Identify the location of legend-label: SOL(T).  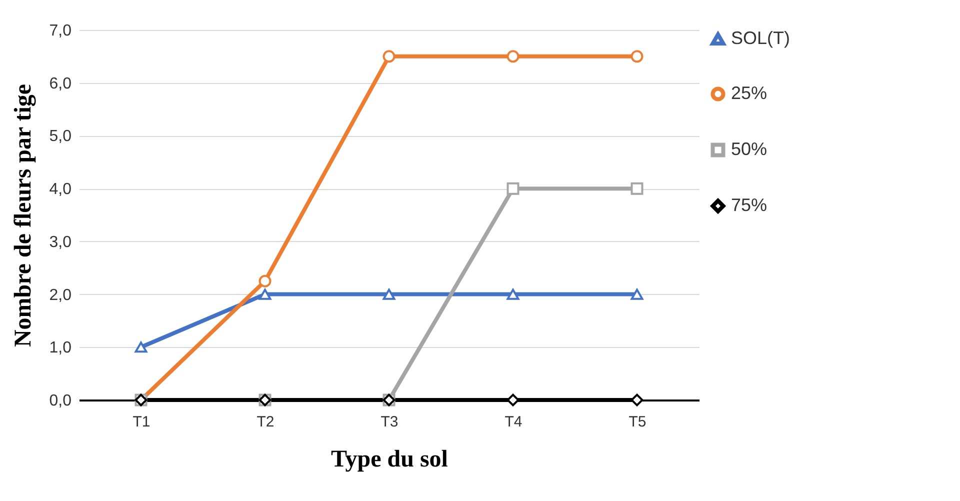
(760, 38).